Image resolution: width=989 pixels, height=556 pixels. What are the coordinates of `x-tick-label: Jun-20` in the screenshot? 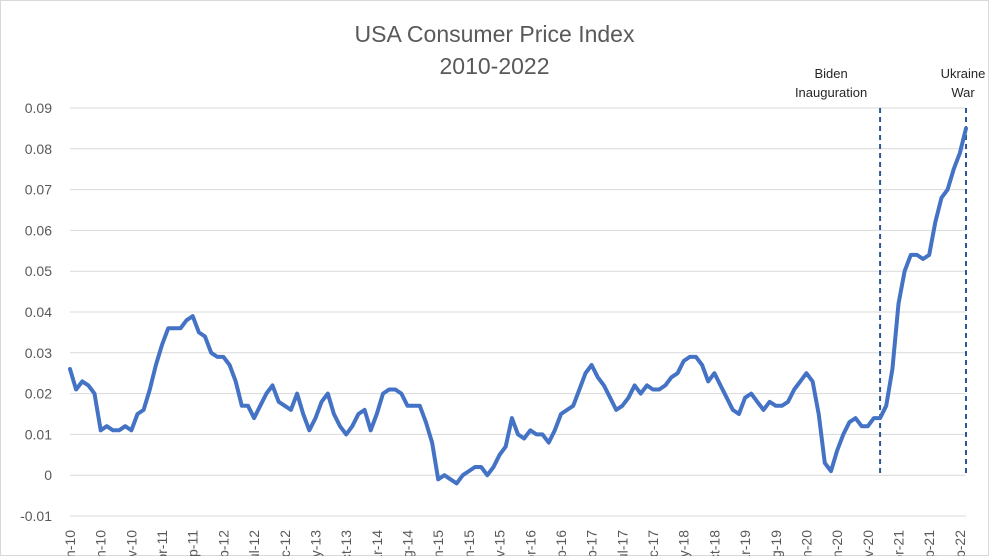 It's located at (837, 543).